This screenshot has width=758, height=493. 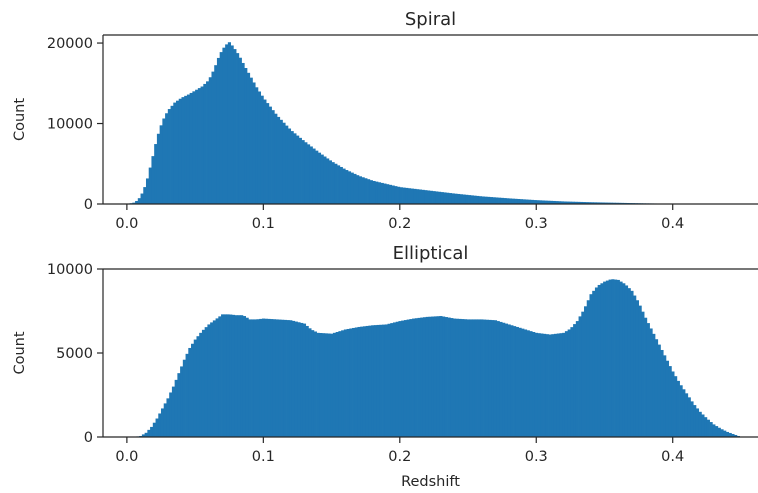 What do you see at coordinates (399, 224) in the screenshot?
I see `spiral-xtick-label-2: 0.2` at bounding box center [399, 224].